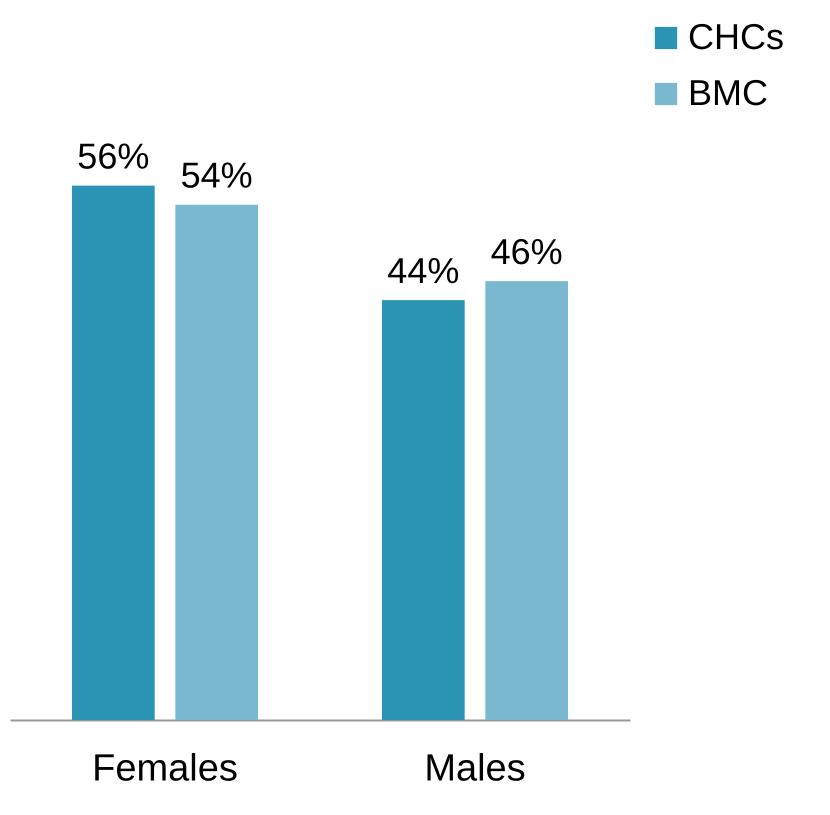 This screenshot has width=830, height=815. I want to click on legend-label: CHCs, so click(736, 36).